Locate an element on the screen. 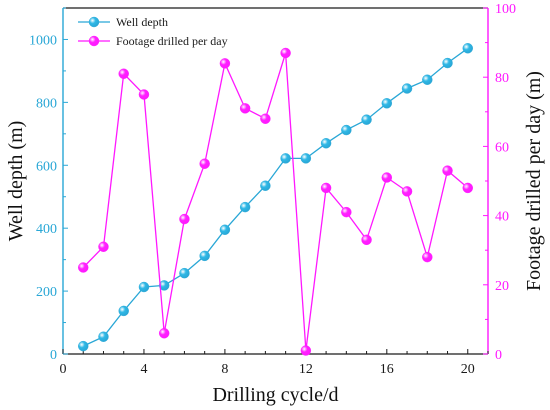 The image size is (550, 410). y-right-tick-label: 0 is located at coordinates (498, 355).